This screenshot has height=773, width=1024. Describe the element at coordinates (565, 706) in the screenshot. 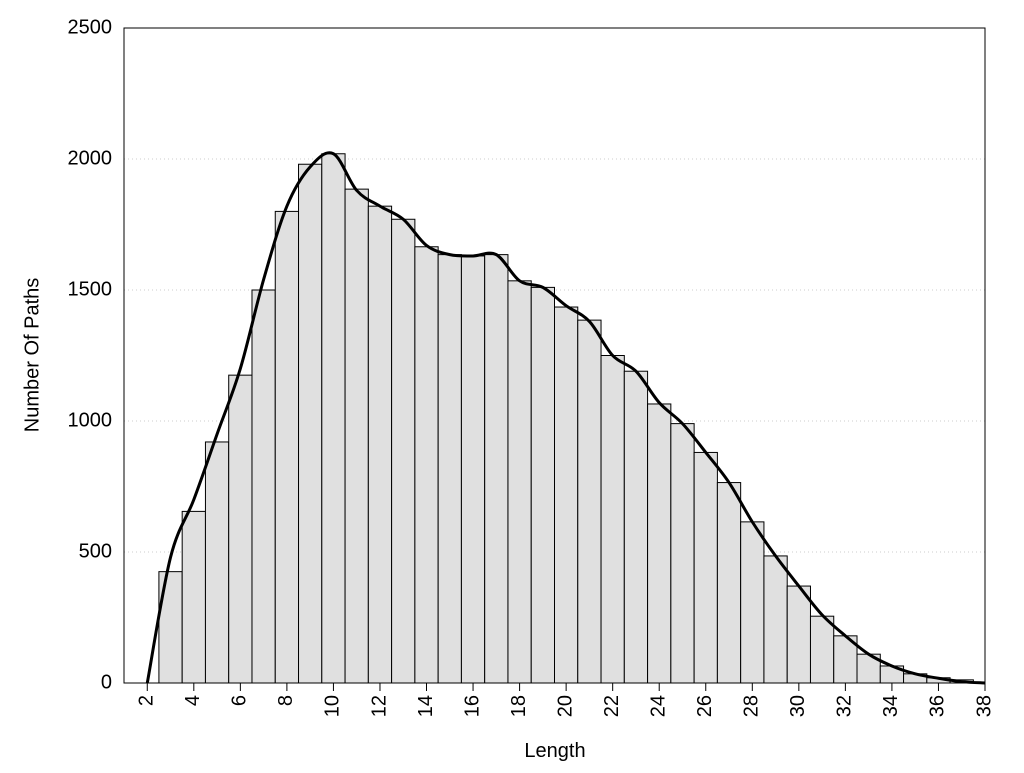

I see `x-tick-label: 20` at that location.